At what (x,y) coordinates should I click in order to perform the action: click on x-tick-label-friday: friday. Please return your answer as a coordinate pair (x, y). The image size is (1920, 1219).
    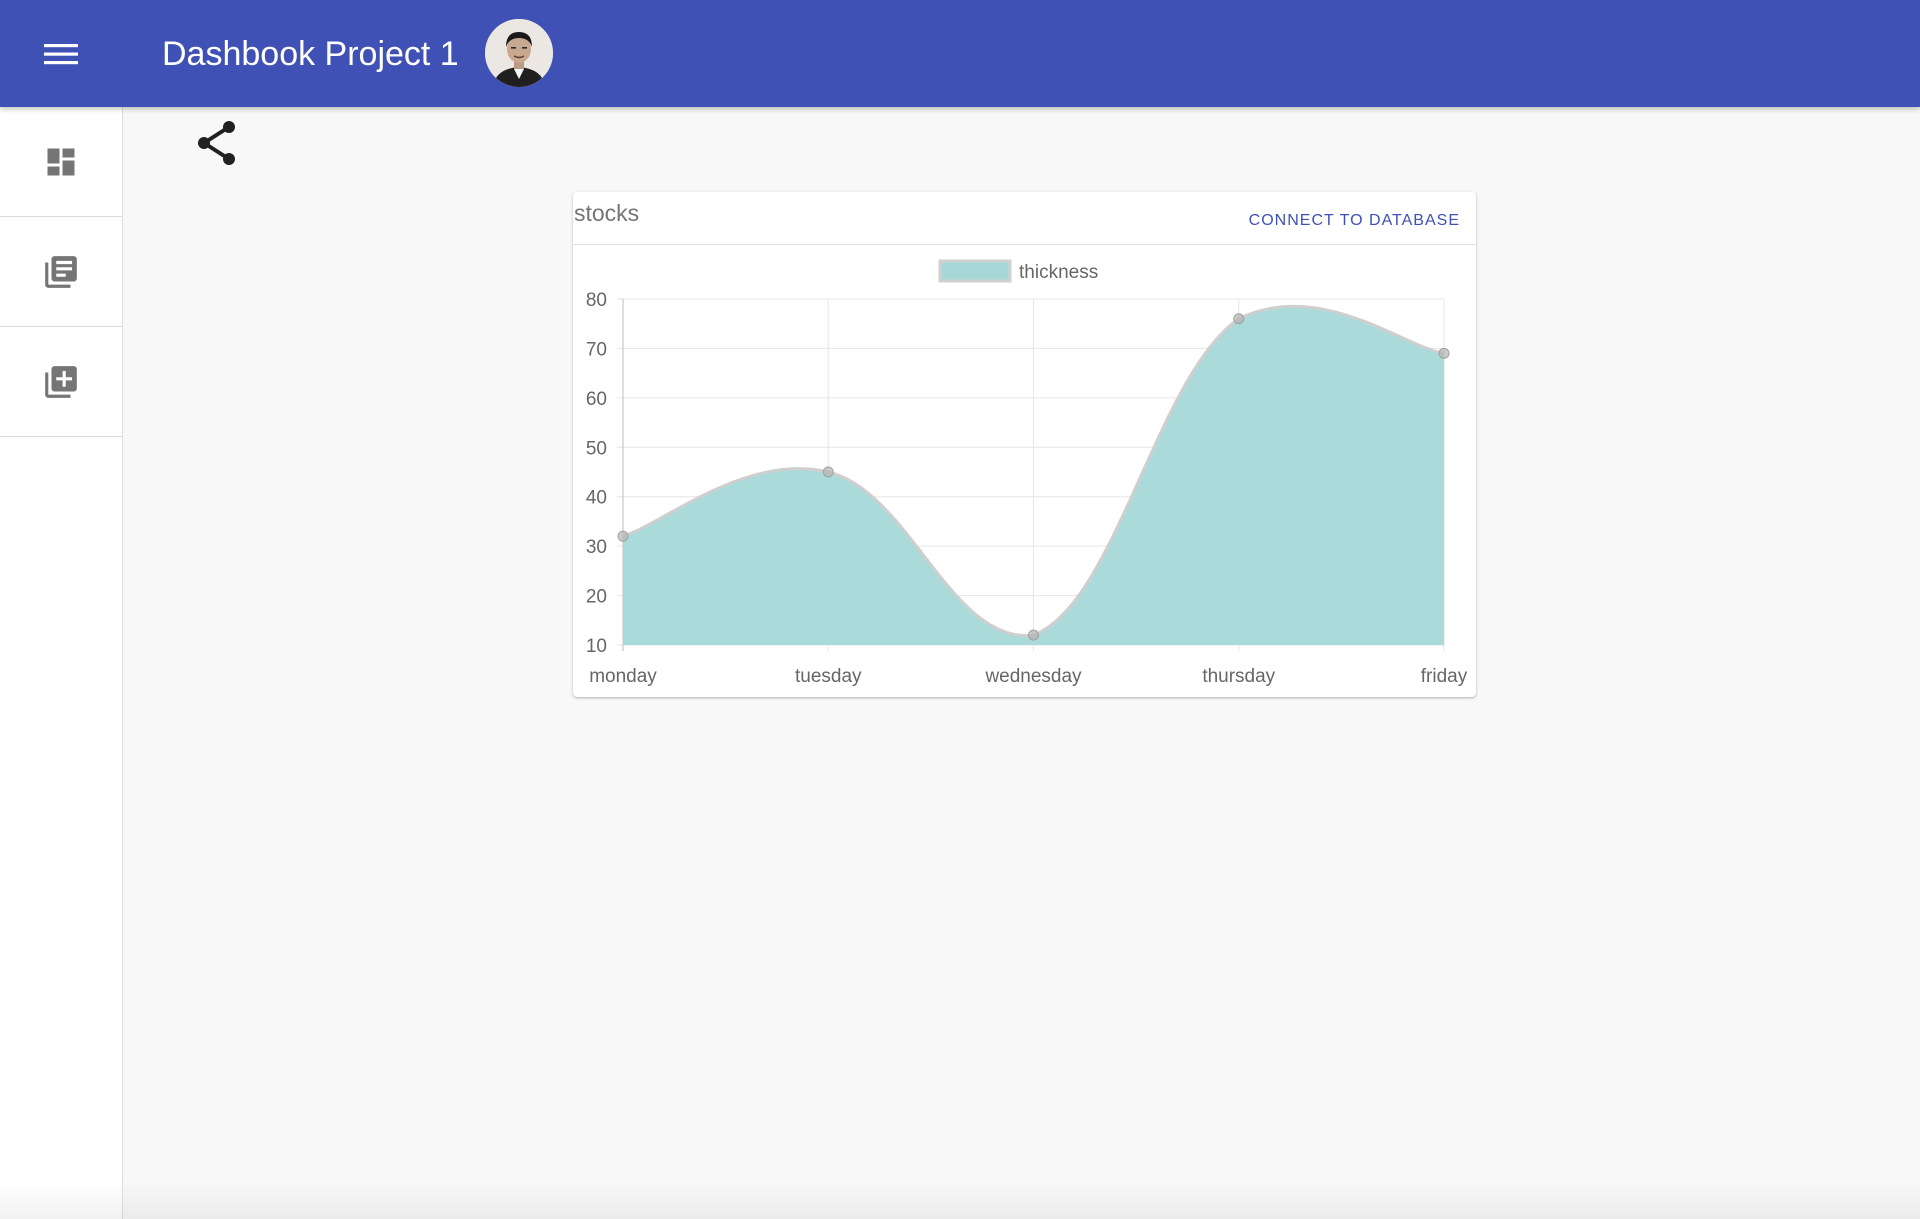
    Looking at the image, I should click on (1444, 676).